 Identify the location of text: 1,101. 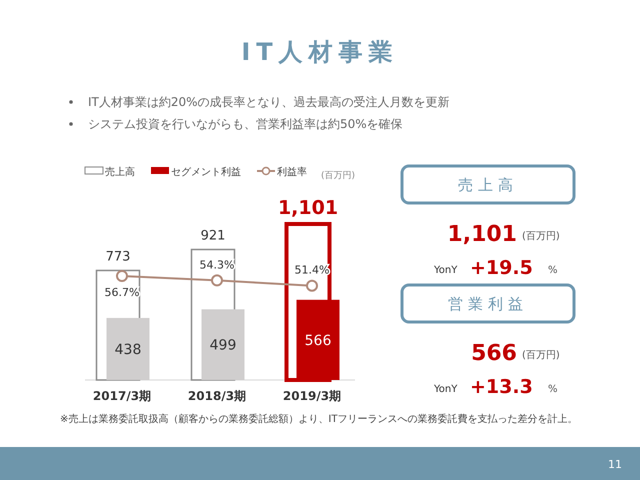
(482, 234).